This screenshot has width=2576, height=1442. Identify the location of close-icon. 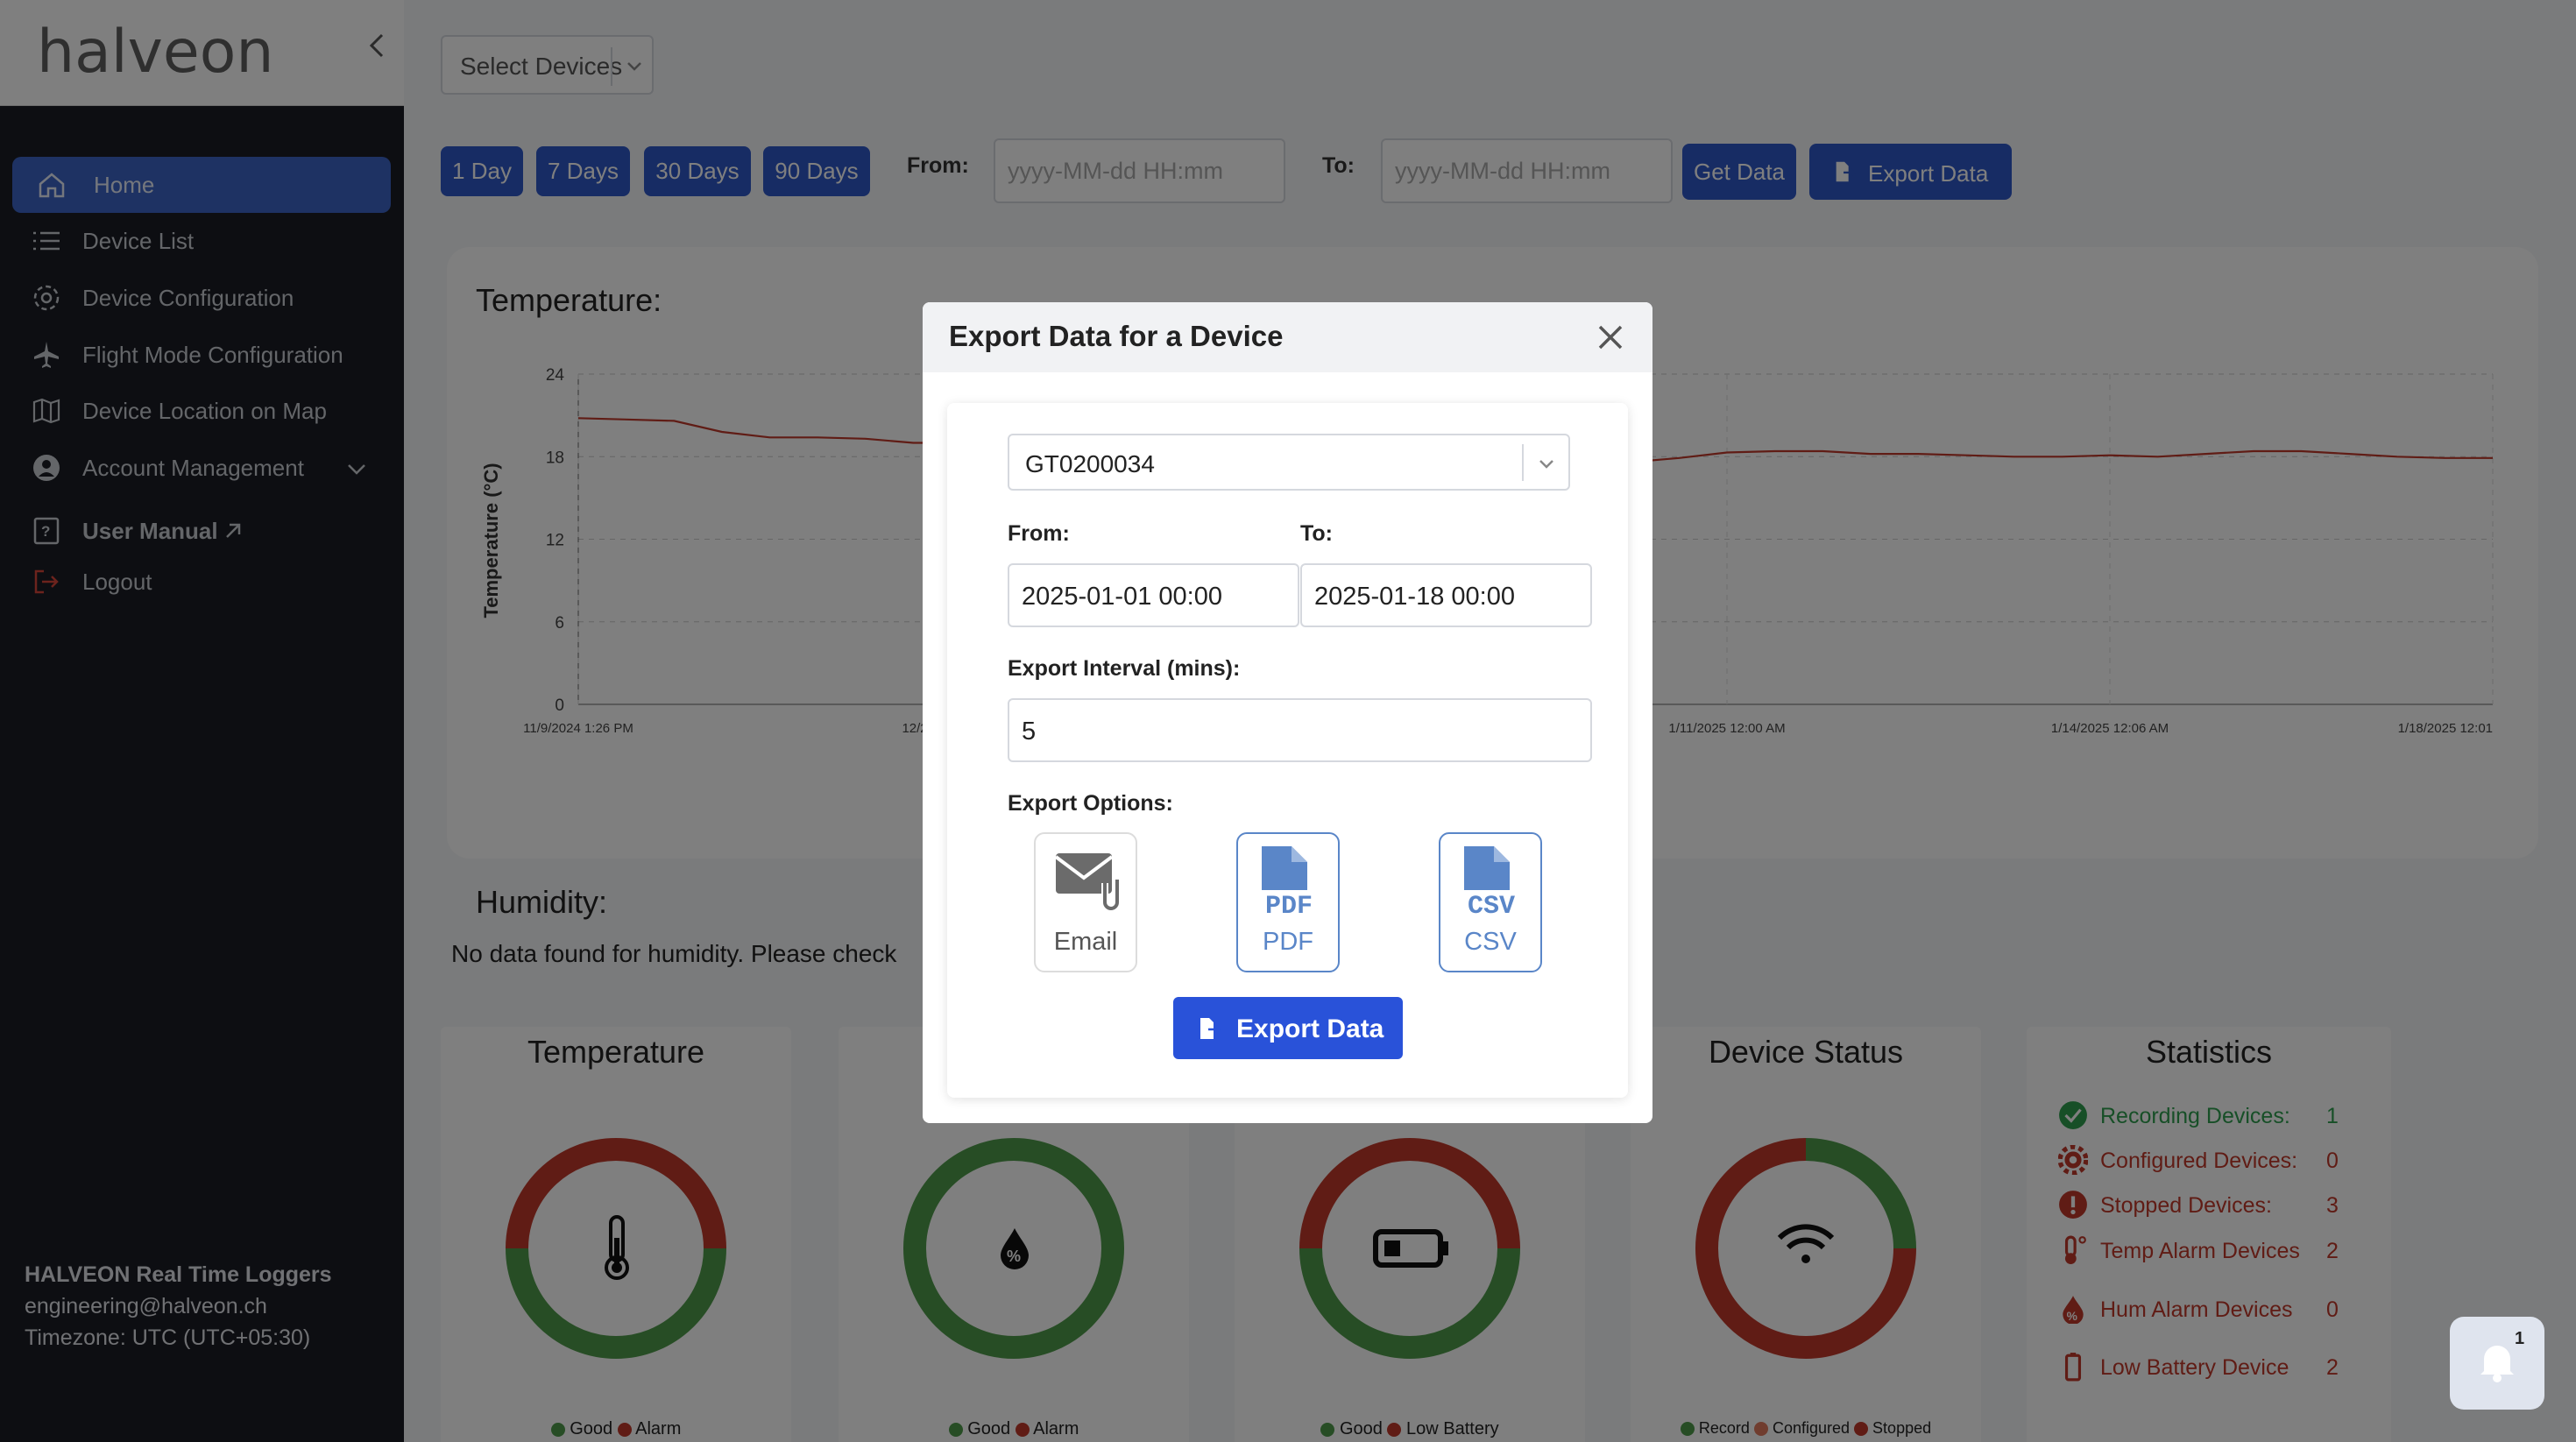
(1610, 337).